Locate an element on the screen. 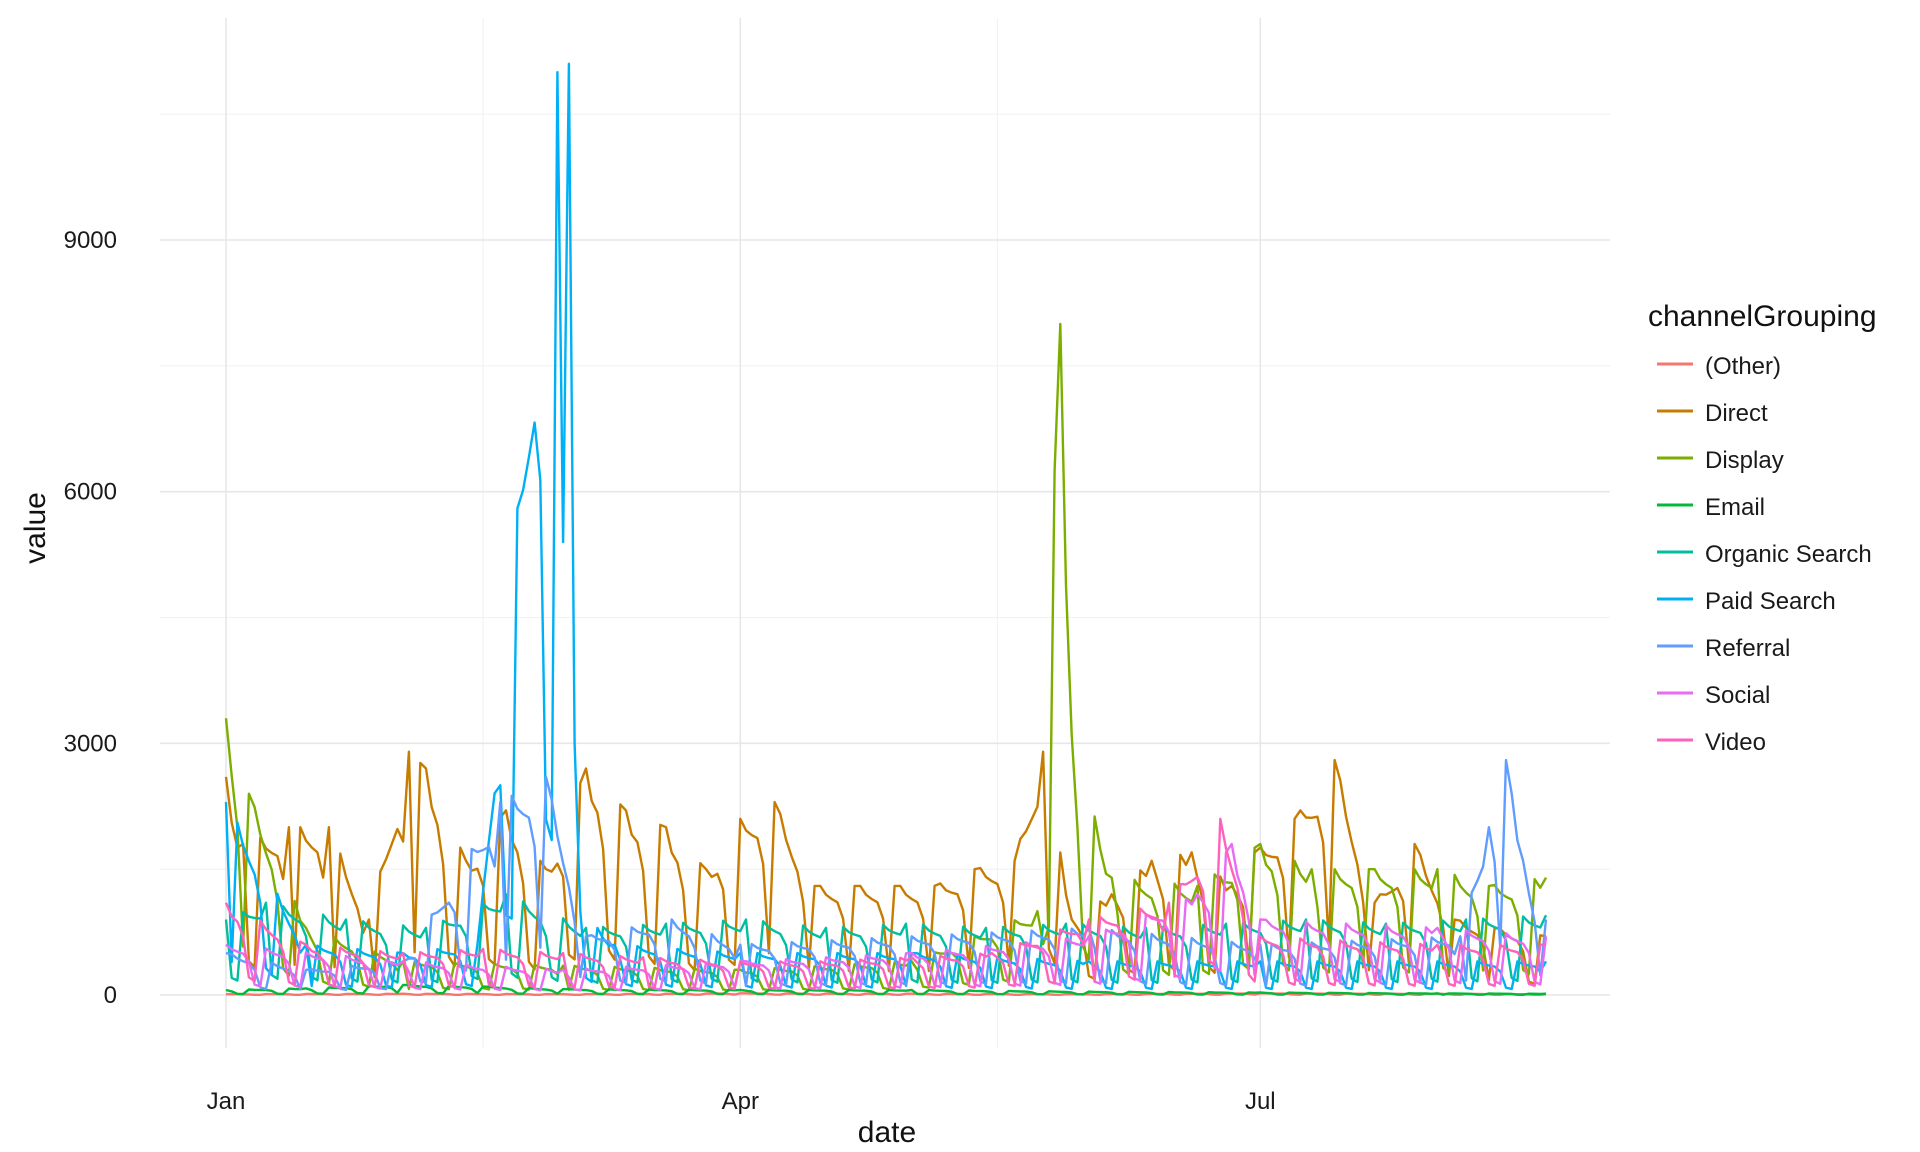  x-axis-tick-labels: Jan Apr Jul is located at coordinates (741, 1101).